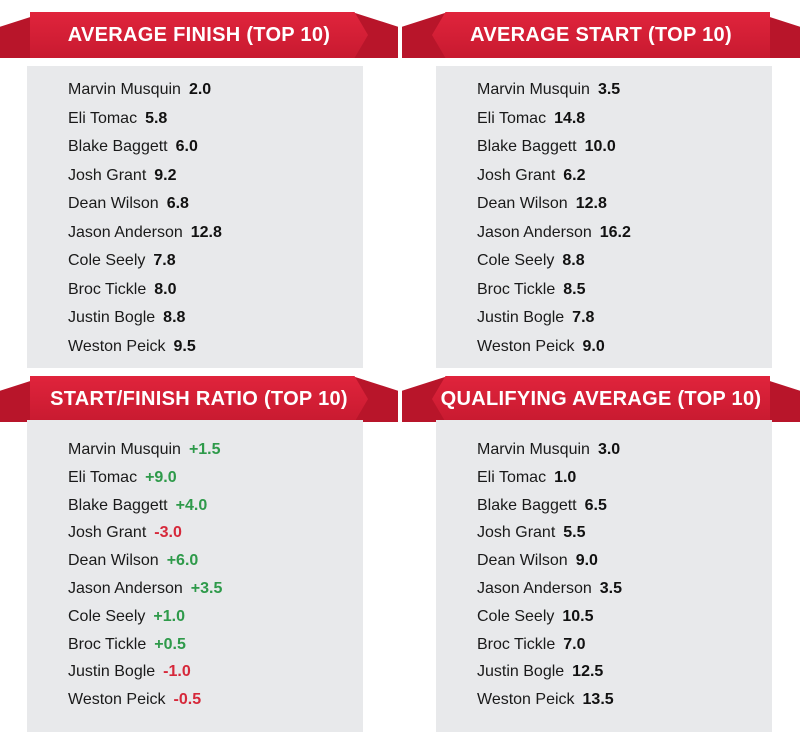 The height and width of the screenshot is (736, 800). What do you see at coordinates (600, 146) in the screenshot?
I see `rider-value: 10.0` at bounding box center [600, 146].